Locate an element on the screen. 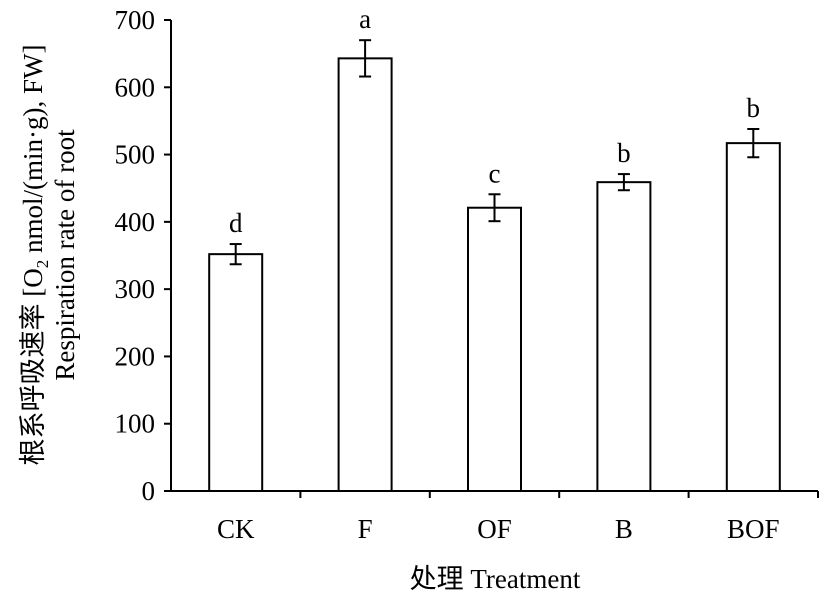 The height and width of the screenshot is (599, 827). significance-label-f: a is located at coordinates (365, 19).